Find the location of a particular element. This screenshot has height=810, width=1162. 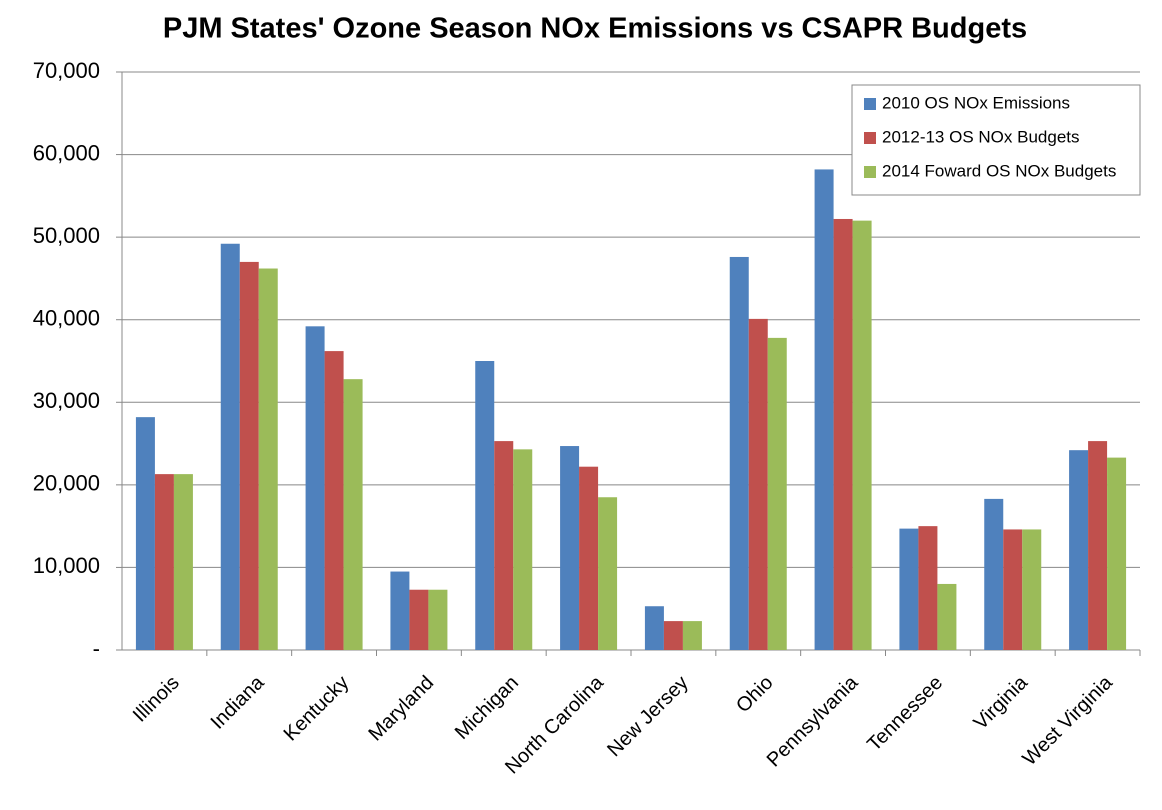

x-tick-label: Maryland is located at coordinates (401, 709).